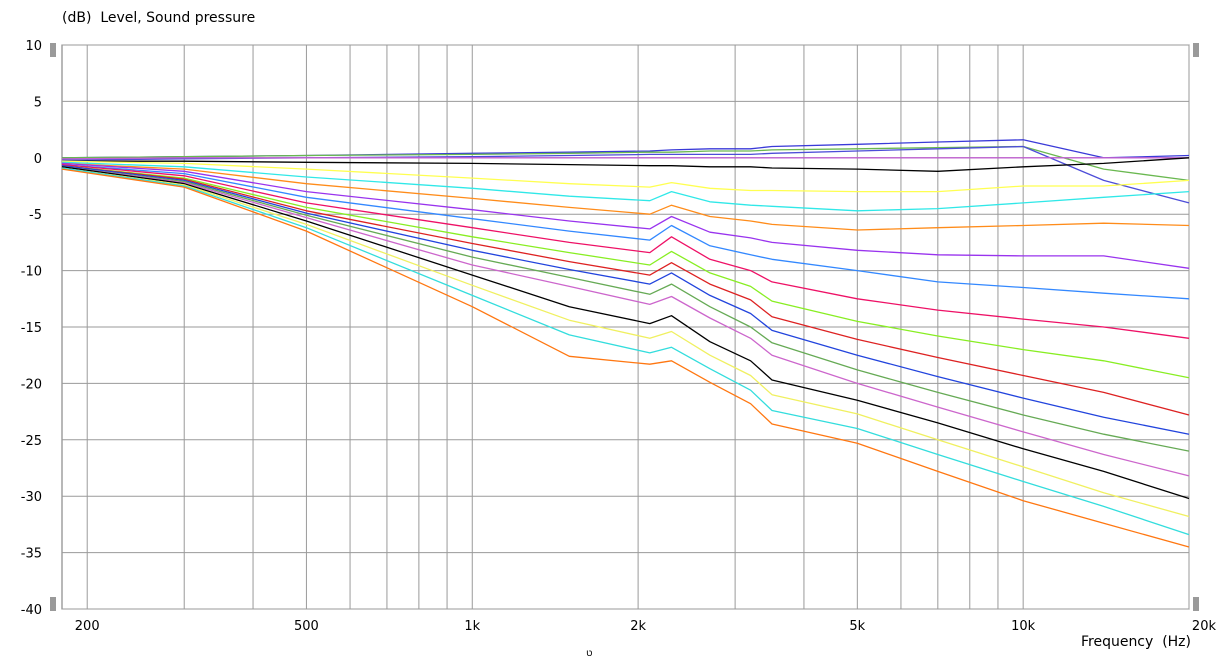  What do you see at coordinates (1196, 604) in the screenshot?
I see `right-scroll-handle-bottom` at bounding box center [1196, 604].